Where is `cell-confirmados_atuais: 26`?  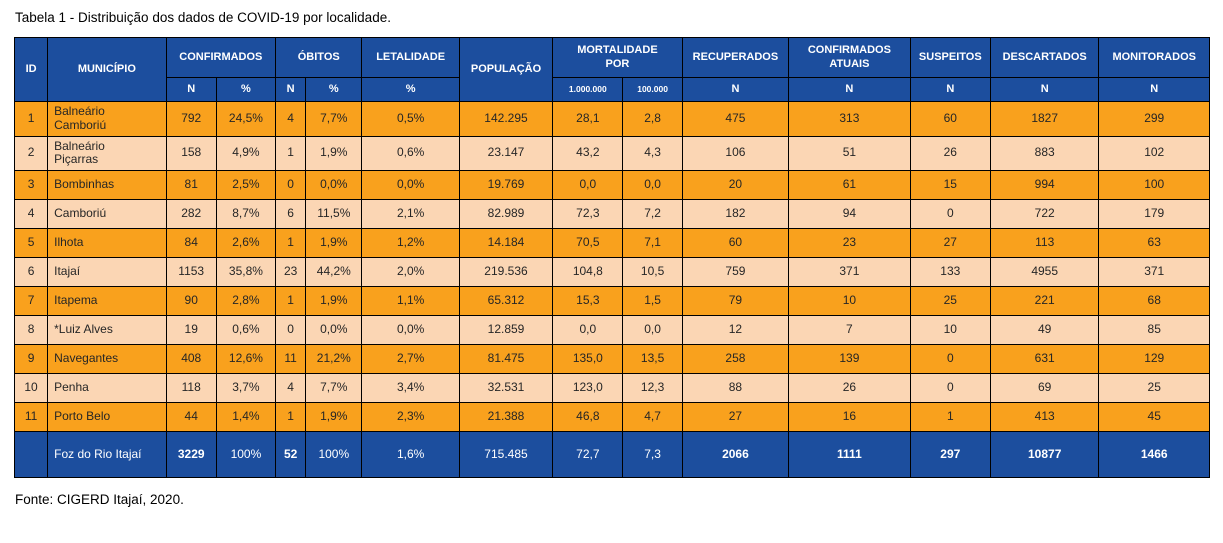
cell-confirmados_atuais: 26 is located at coordinates (849, 388).